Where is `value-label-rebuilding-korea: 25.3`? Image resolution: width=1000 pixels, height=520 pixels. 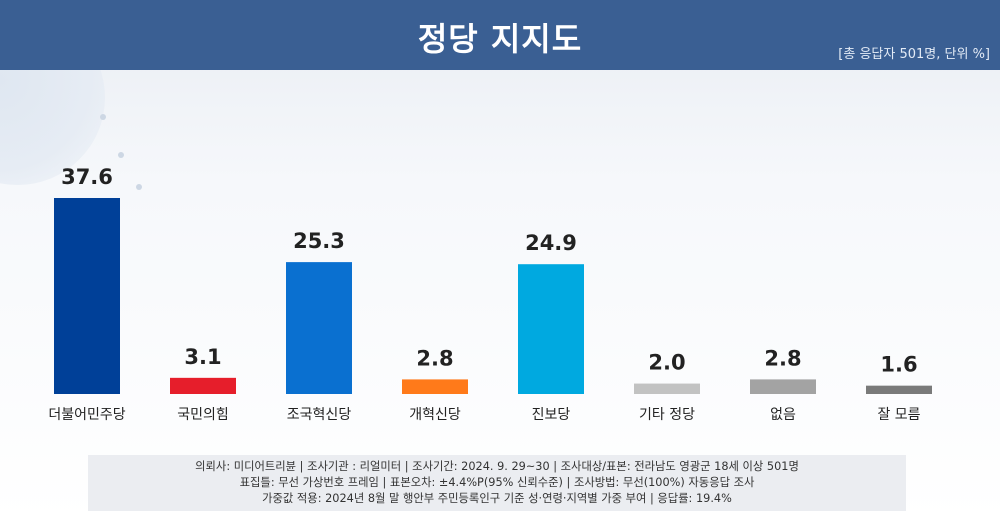
value-label-rebuilding-korea: 25.3 is located at coordinates (319, 241).